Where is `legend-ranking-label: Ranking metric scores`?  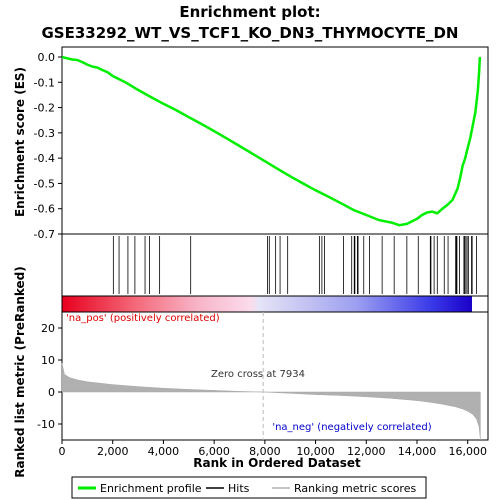 legend-ranking-label: Ranking metric scores is located at coordinates (355, 488).